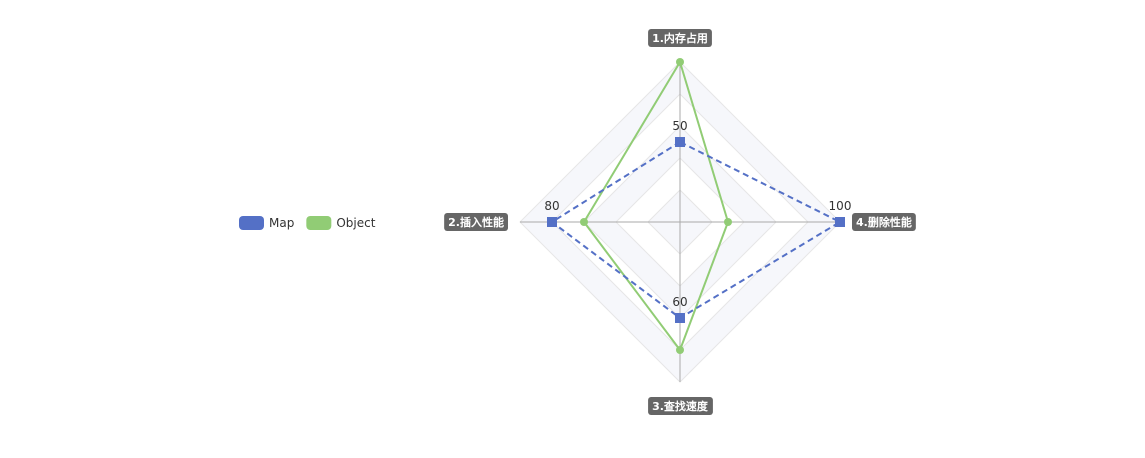  I want to click on axis-name-text: 3.查找速度, so click(680, 406).